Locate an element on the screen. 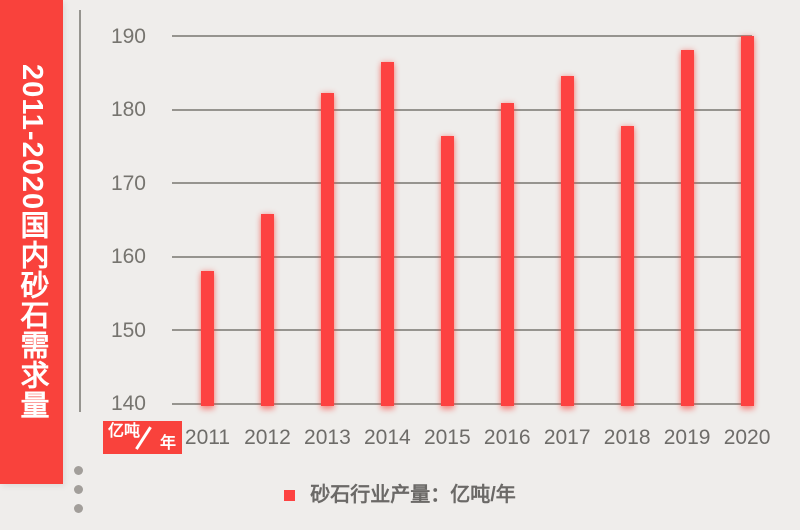 This screenshot has width=800, height=530. bar-2014 is located at coordinates (387, 233).